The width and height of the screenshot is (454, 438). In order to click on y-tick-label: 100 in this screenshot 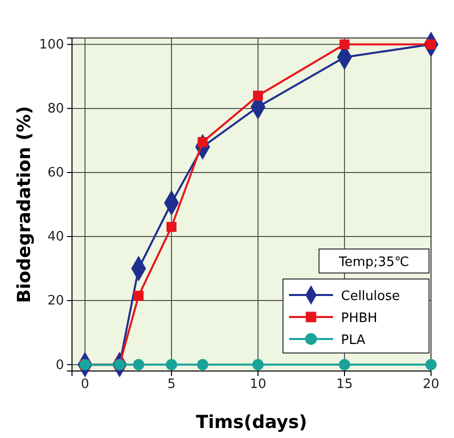, I will do `click(51, 45)`.